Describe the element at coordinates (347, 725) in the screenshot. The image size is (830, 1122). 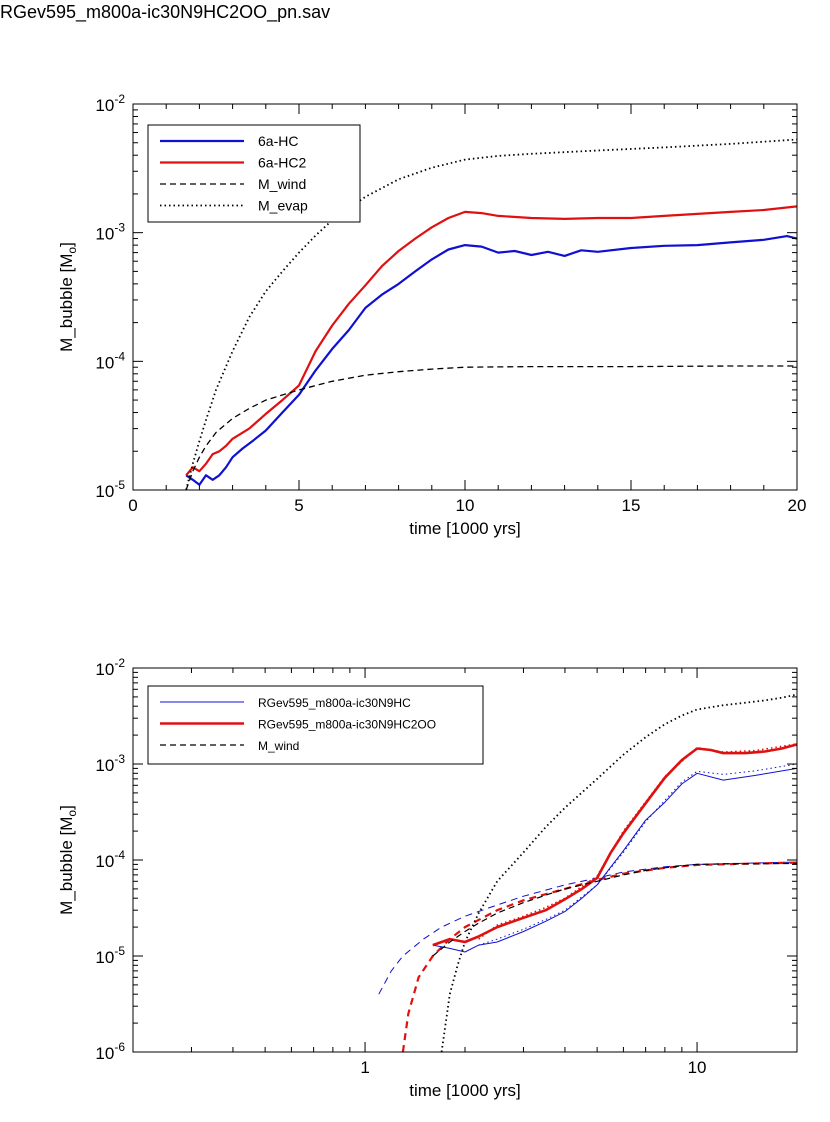
I see `legend-label: RGev595_m800a-ic30N9HC2OO` at that location.